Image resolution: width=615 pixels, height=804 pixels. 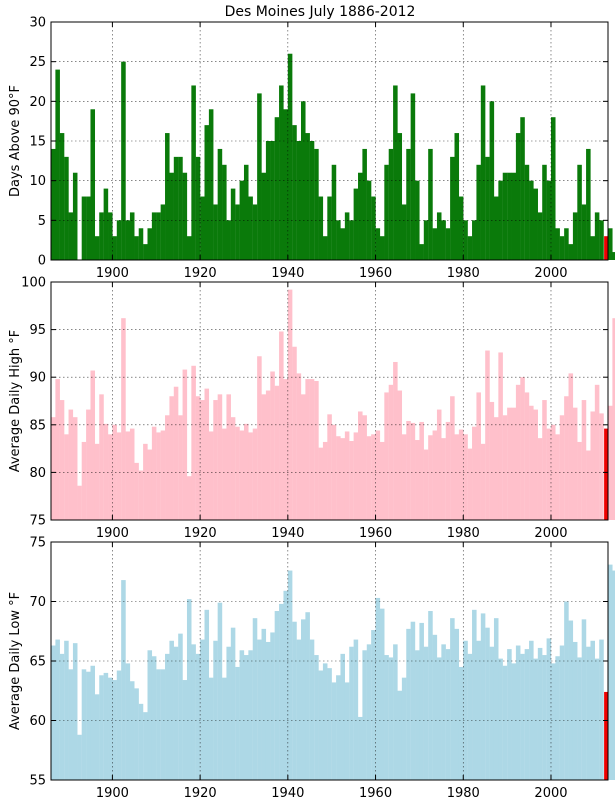 I want to click on chart-bar-3-1937, so click(x=277, y=695).